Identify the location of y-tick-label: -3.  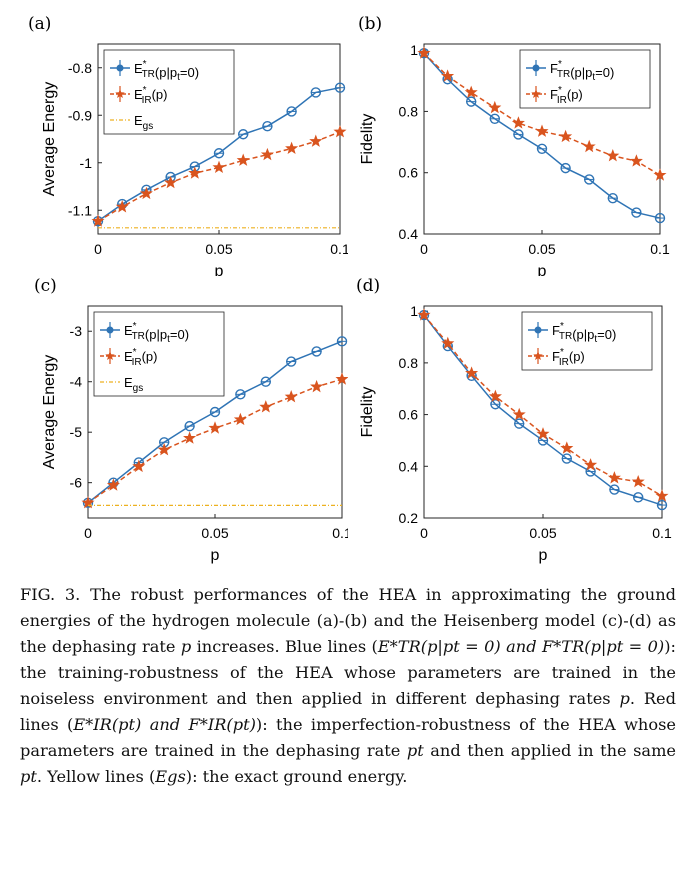
(76, 331).